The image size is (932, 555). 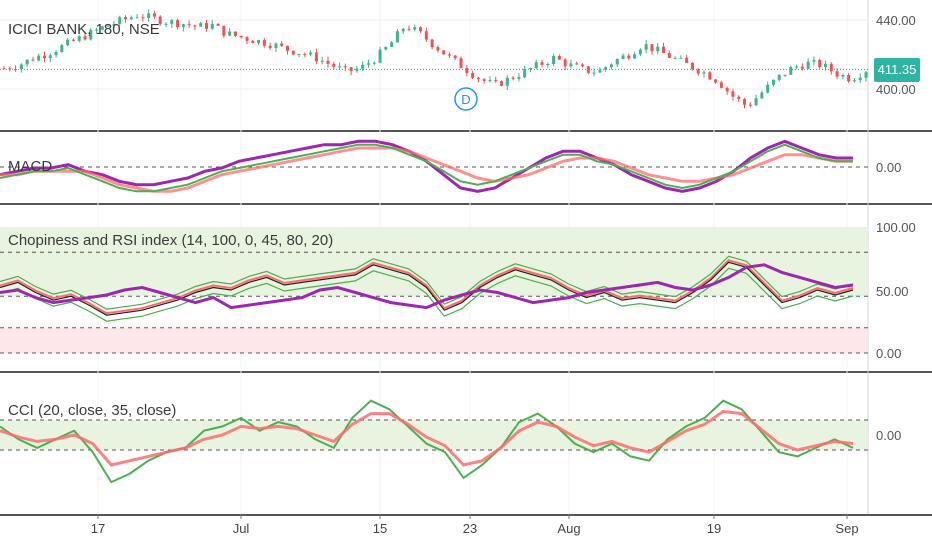 I want to click on choppiness-line, so click(x=427, y=286).